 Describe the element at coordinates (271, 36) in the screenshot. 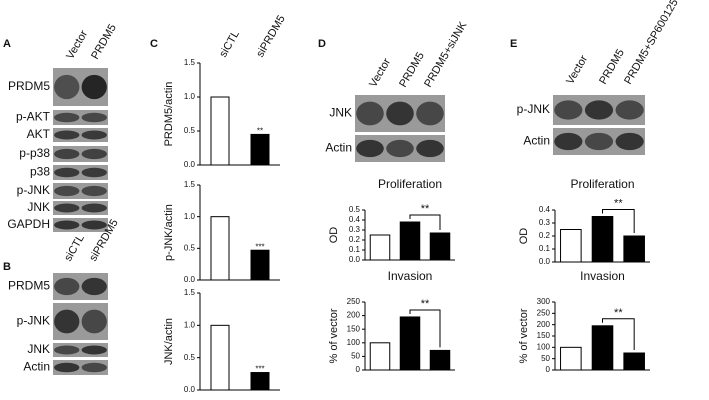

I see `lane-label: siPRDM5` at that location.